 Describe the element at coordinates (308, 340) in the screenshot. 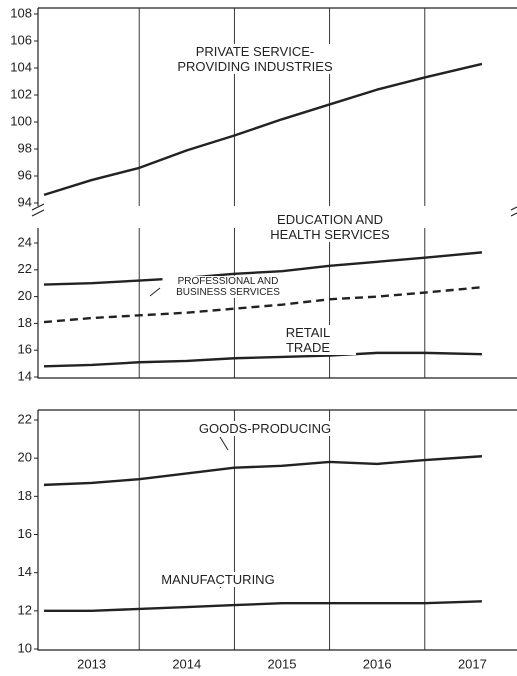

I see `series-label: RETAIL TRADE` at that location.